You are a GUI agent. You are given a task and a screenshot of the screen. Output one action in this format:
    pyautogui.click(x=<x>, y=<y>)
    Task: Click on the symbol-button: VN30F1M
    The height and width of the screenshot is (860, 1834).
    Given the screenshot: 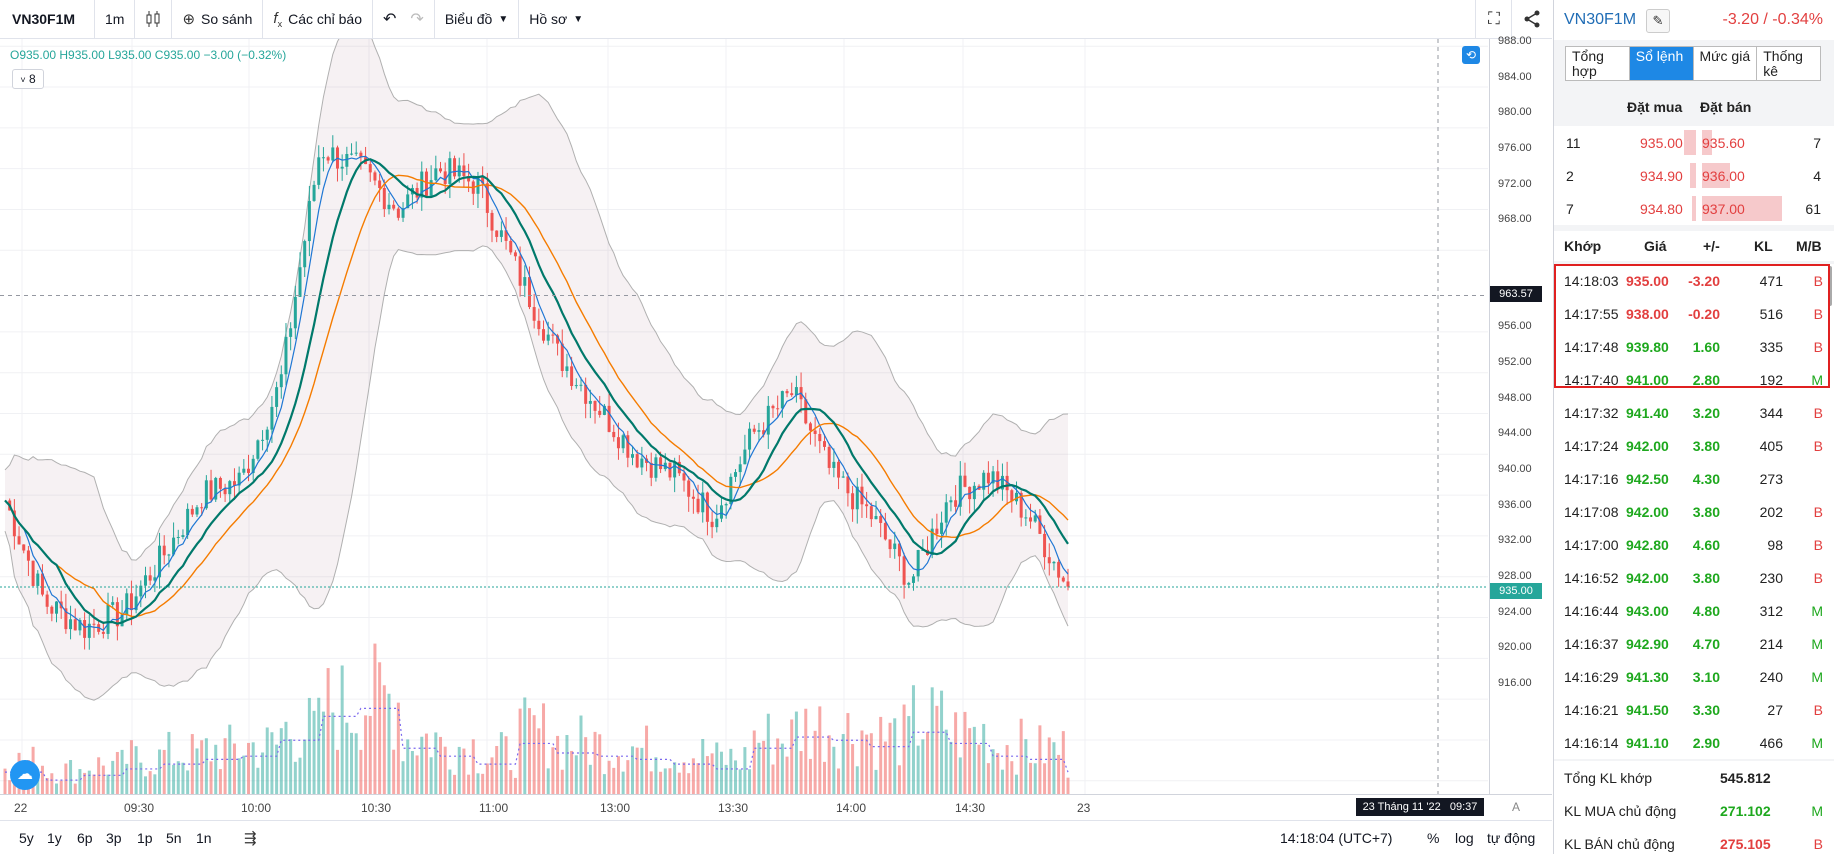 What is the action you would take?
    pyautogui.click(x=47, y=19)
    